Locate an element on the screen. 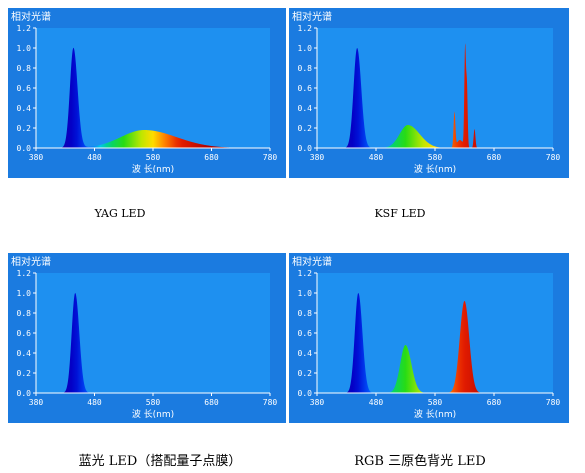 The width and height of the screenshot is (585, 473). caption-rgb: RGB 三原色背光 LED is located at coordinates (420, 461).